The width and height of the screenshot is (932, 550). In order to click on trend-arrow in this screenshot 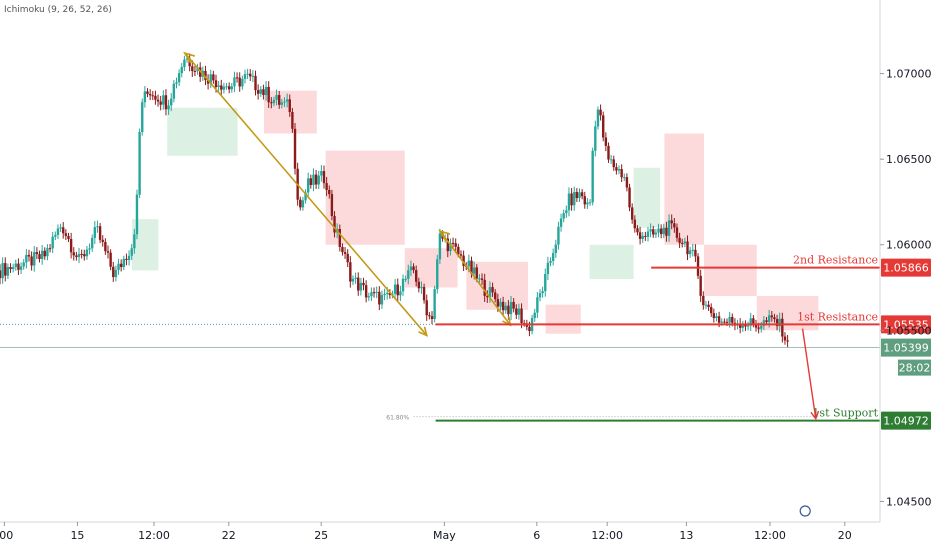, I will do `click(306, 194)`.